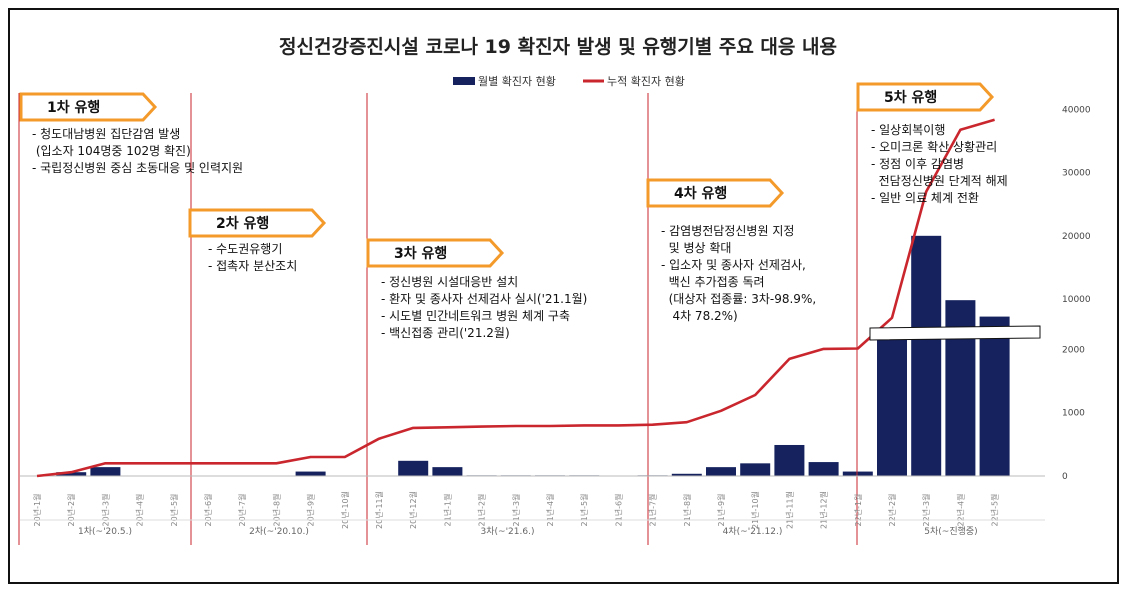 The width and height of the screenshot is (1125, 594). I want to click on y-tick-label: 30000, so click(1076, 174).